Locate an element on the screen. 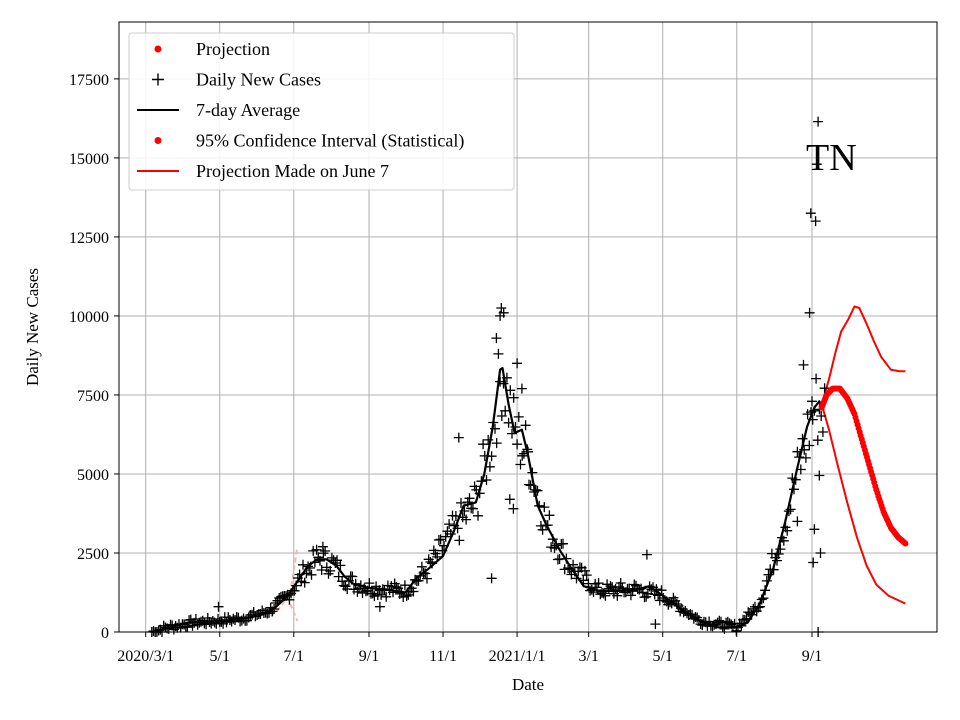 The width and height of the screenshot is (960, 720). y-tick-label: 5000 is located at coordinates (93, 475).